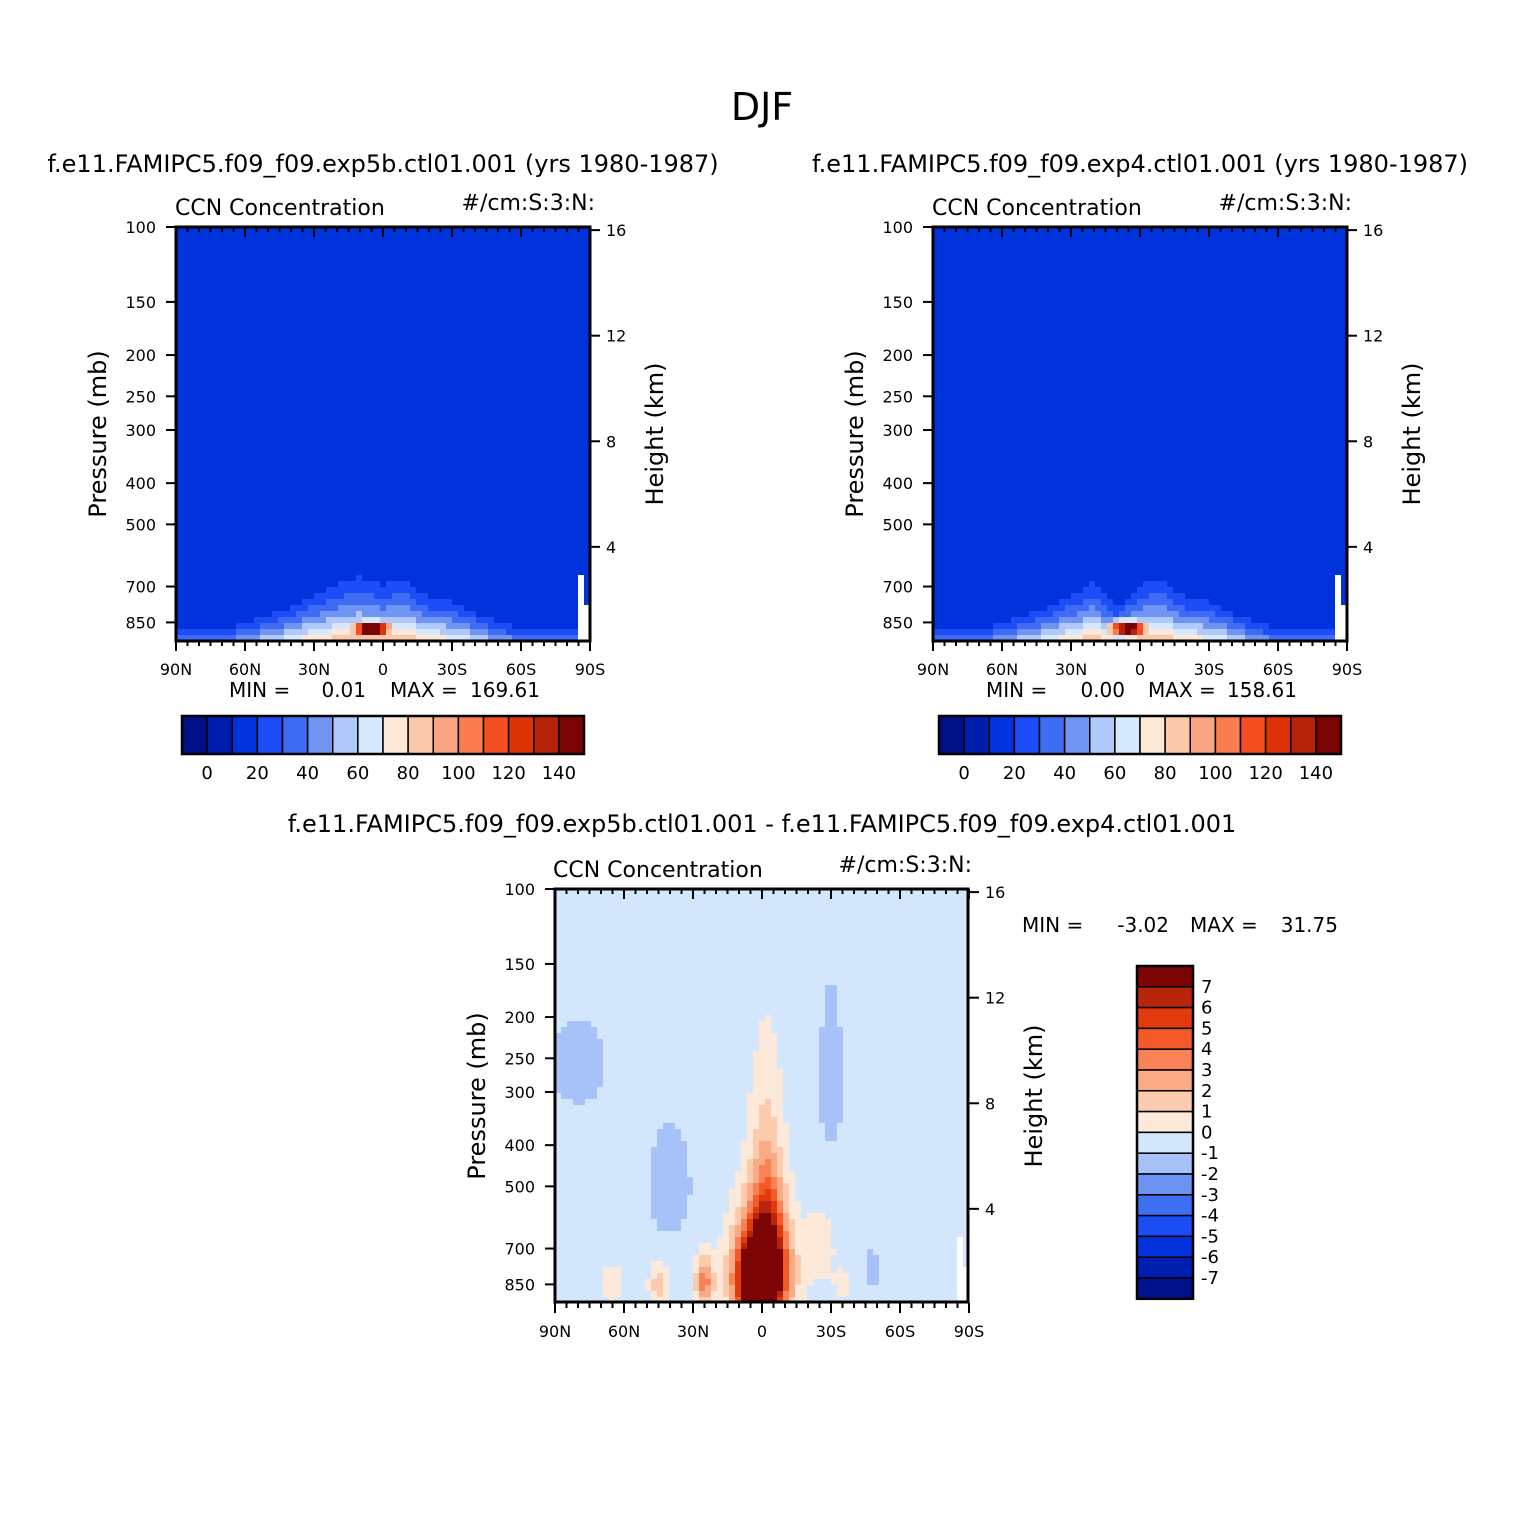 This screenshot has width=1524, height=1524. Describe the element at coordinates (1206, 1070) in the screenshot. I see `colorbar-label: 3` at that location.